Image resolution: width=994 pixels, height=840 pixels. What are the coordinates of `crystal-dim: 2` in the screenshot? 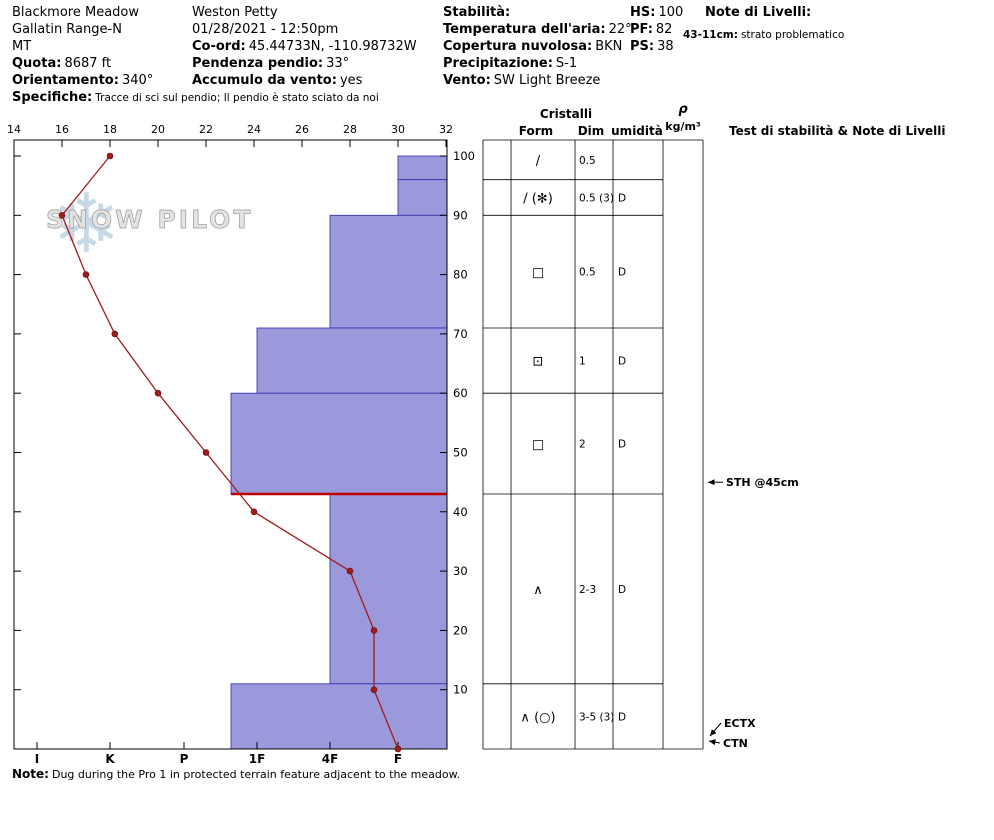 It's located at (582, 445).